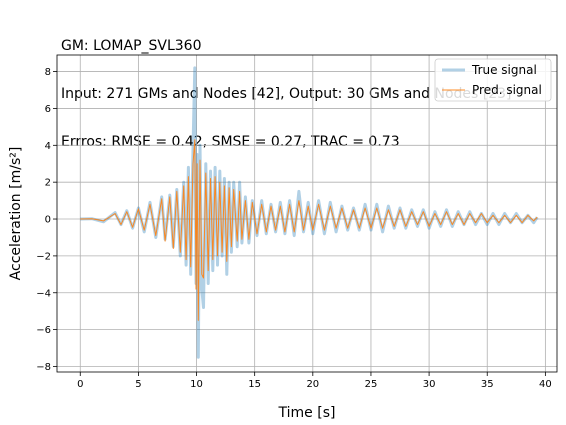 The image size is (566, 425). Describe the element at coordinates (43, 330) in the screenshot. I see `y-tick-label: −6` at that location.